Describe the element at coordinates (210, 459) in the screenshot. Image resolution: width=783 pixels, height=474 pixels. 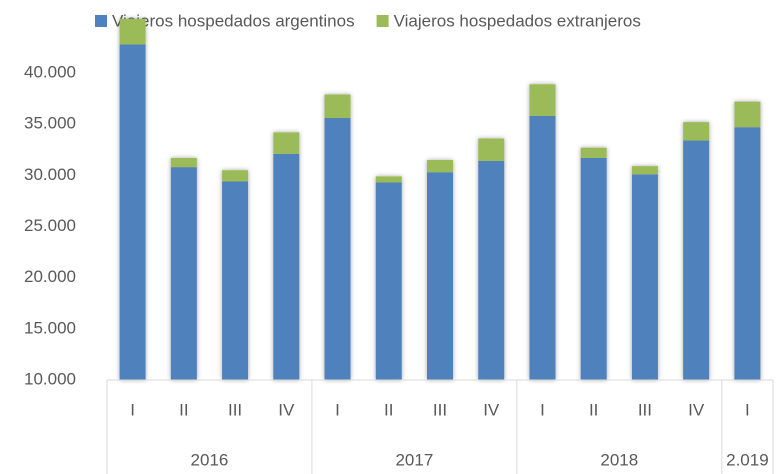
I see `group-label: 2016` at that location.